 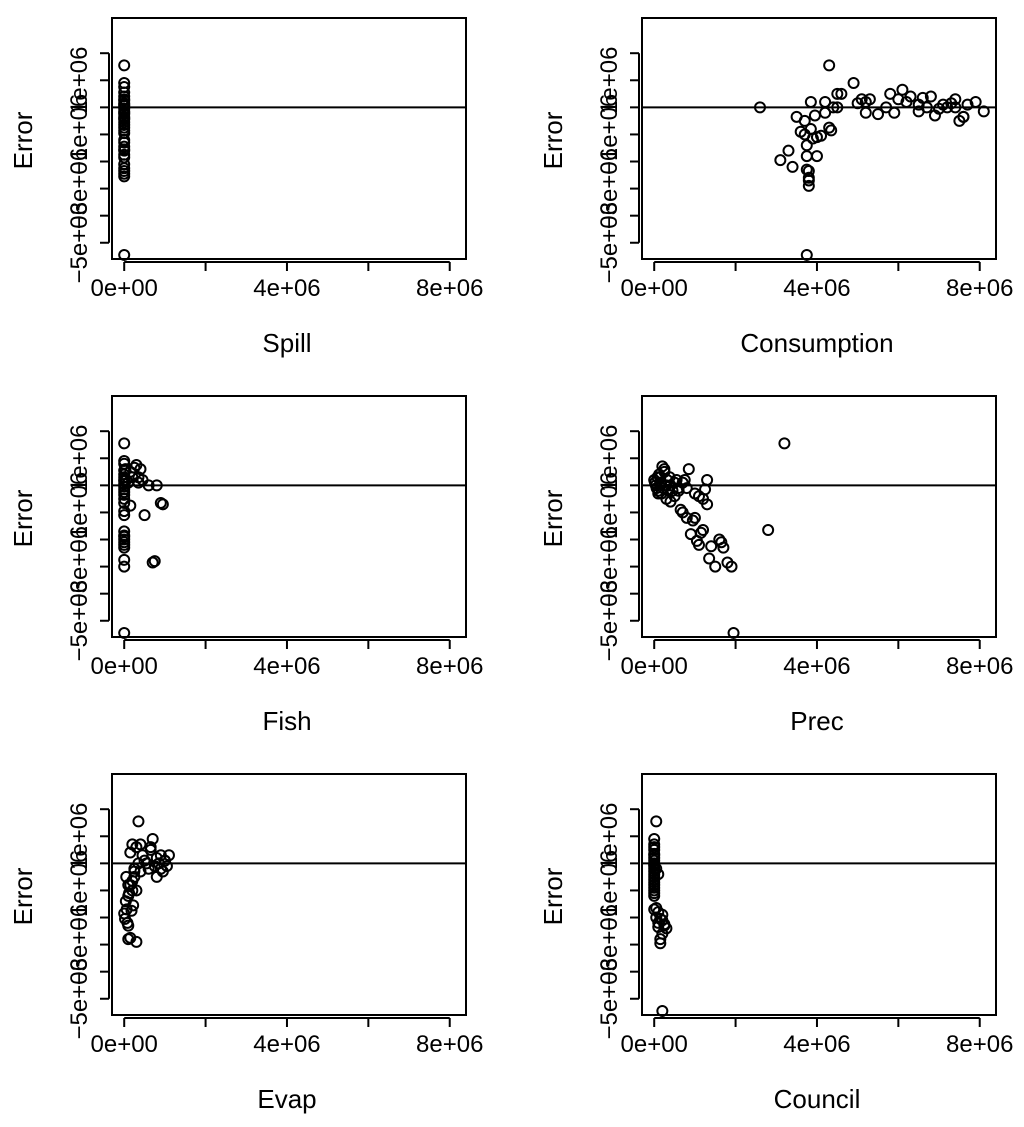 I want to click on x-axis-title: Consumption, so click(x=816, y=343).